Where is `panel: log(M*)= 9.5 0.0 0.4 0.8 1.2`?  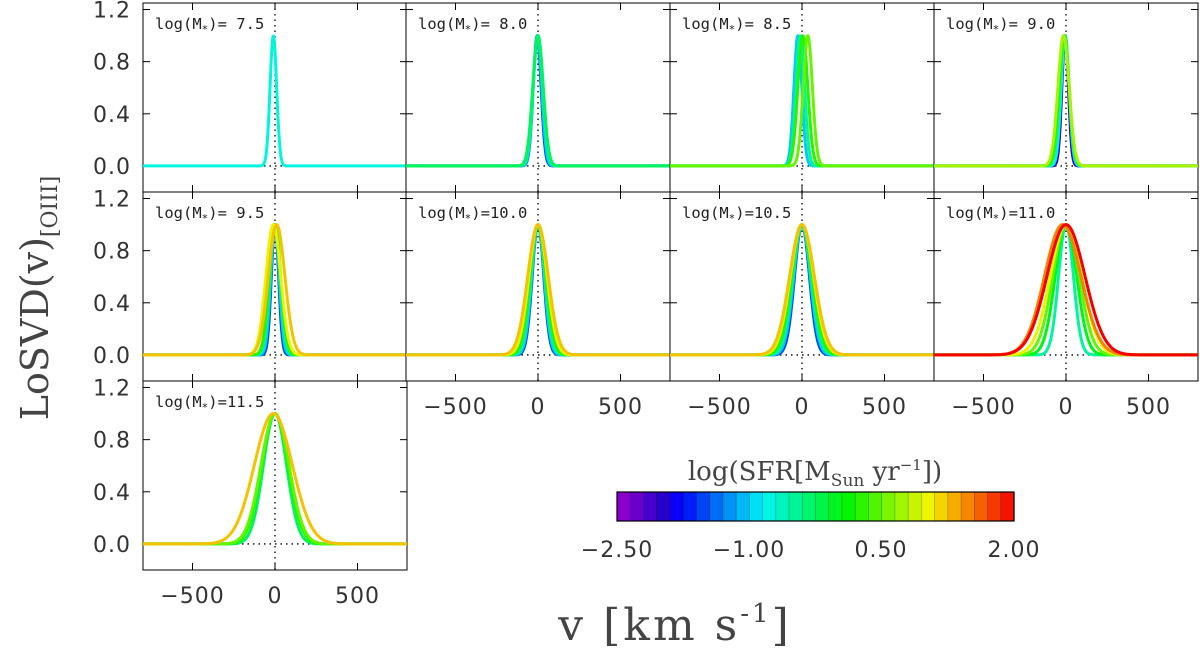 panel: log(M*)= 9.5 0.0 0.4 0.8 1.2 is located at coordinates (250, 285).